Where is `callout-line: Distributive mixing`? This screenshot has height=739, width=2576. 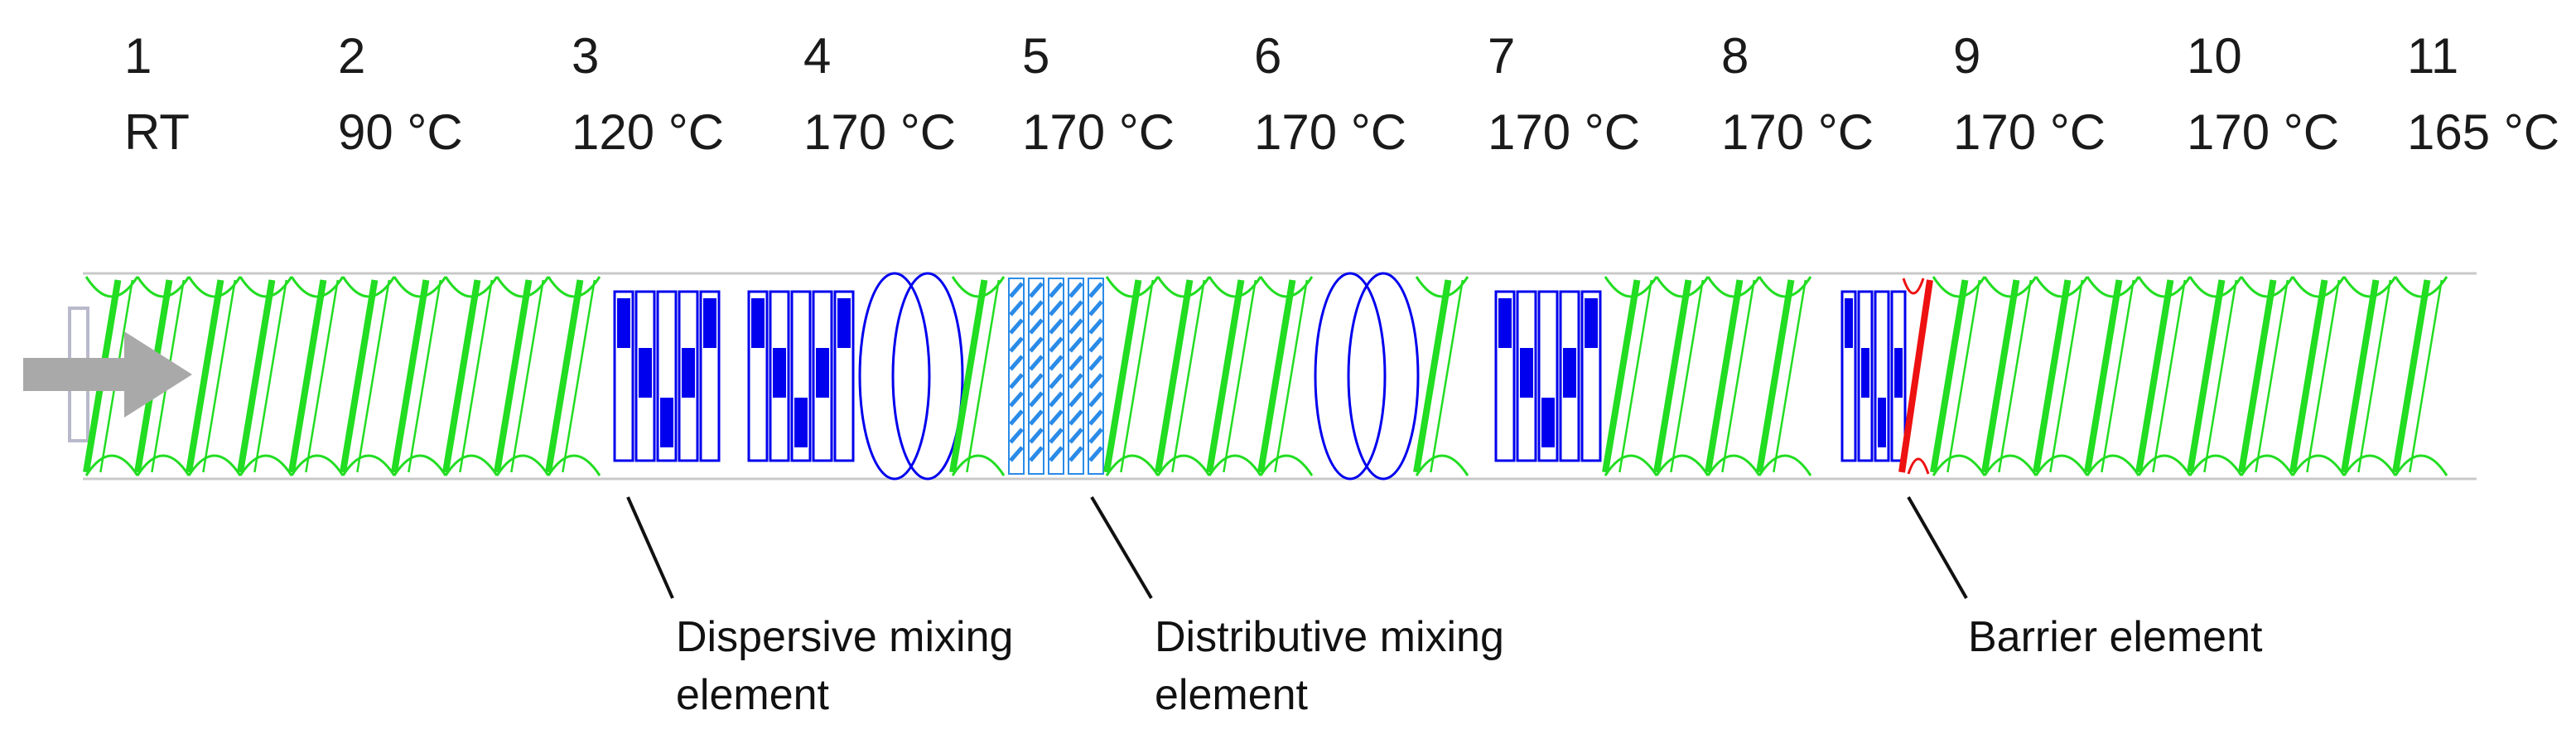 callout-line: Distributive mixing is located at coordinates (1329, 637).